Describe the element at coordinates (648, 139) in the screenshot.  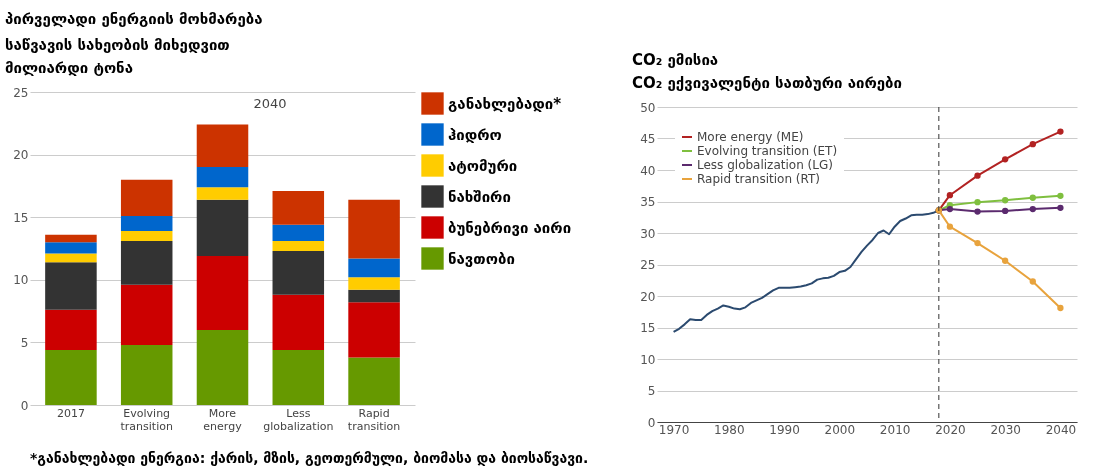
I see `y-tick-label: 45` at that location.